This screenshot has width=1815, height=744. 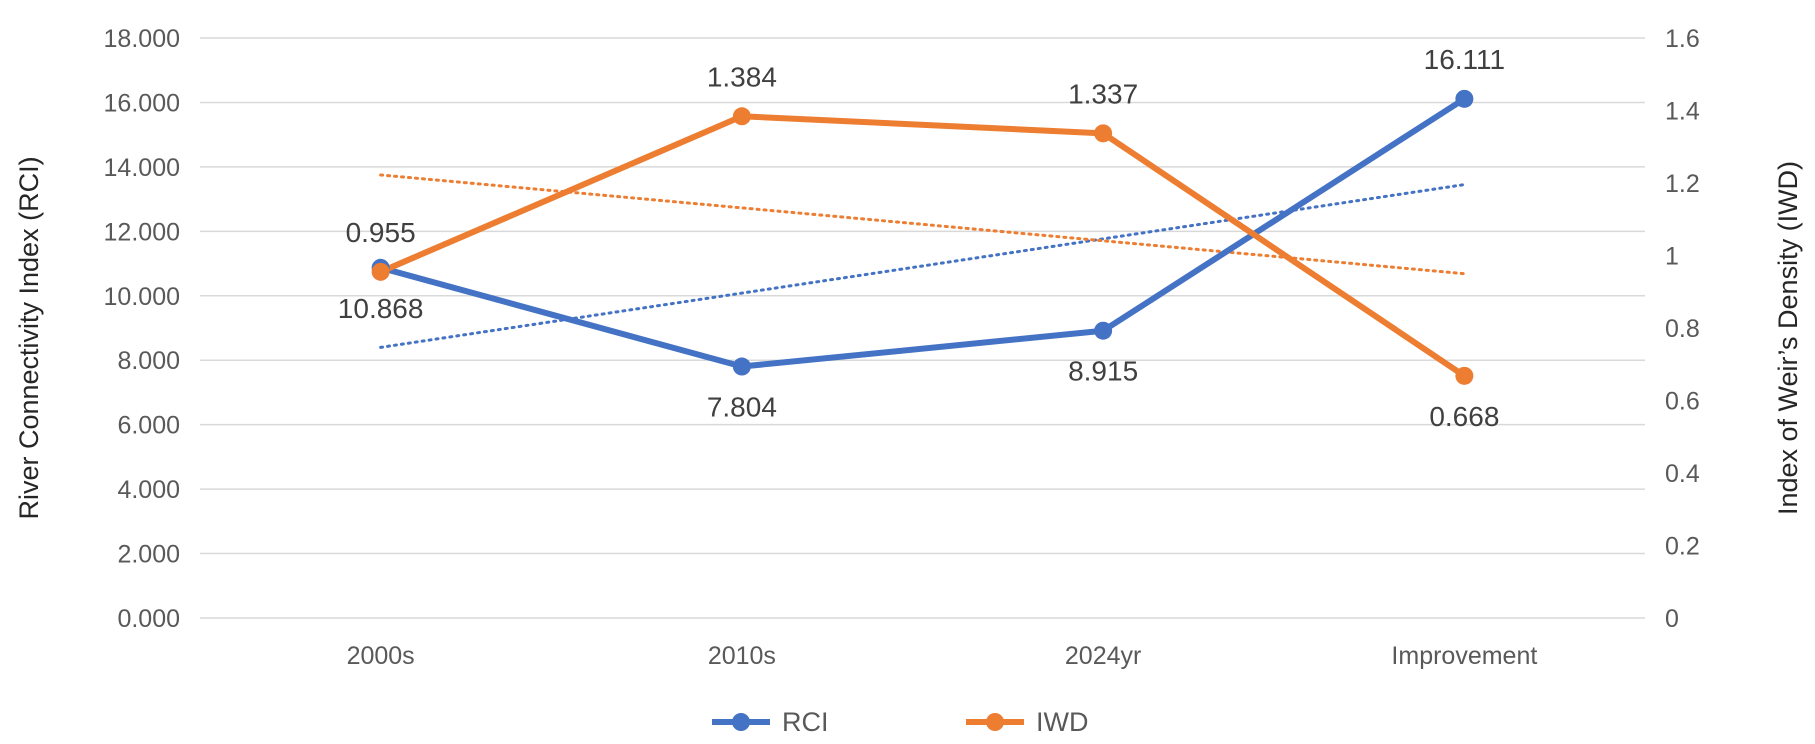 I want to click on rci-data-label: 7.804, so click(x=742, y=407).